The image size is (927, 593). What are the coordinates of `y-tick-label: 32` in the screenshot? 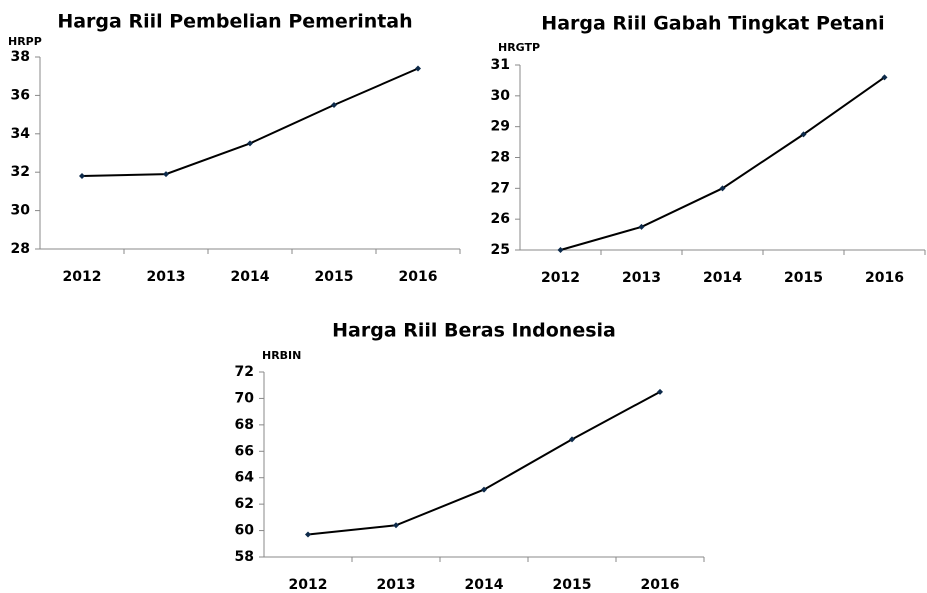 It's located at (20, 172).